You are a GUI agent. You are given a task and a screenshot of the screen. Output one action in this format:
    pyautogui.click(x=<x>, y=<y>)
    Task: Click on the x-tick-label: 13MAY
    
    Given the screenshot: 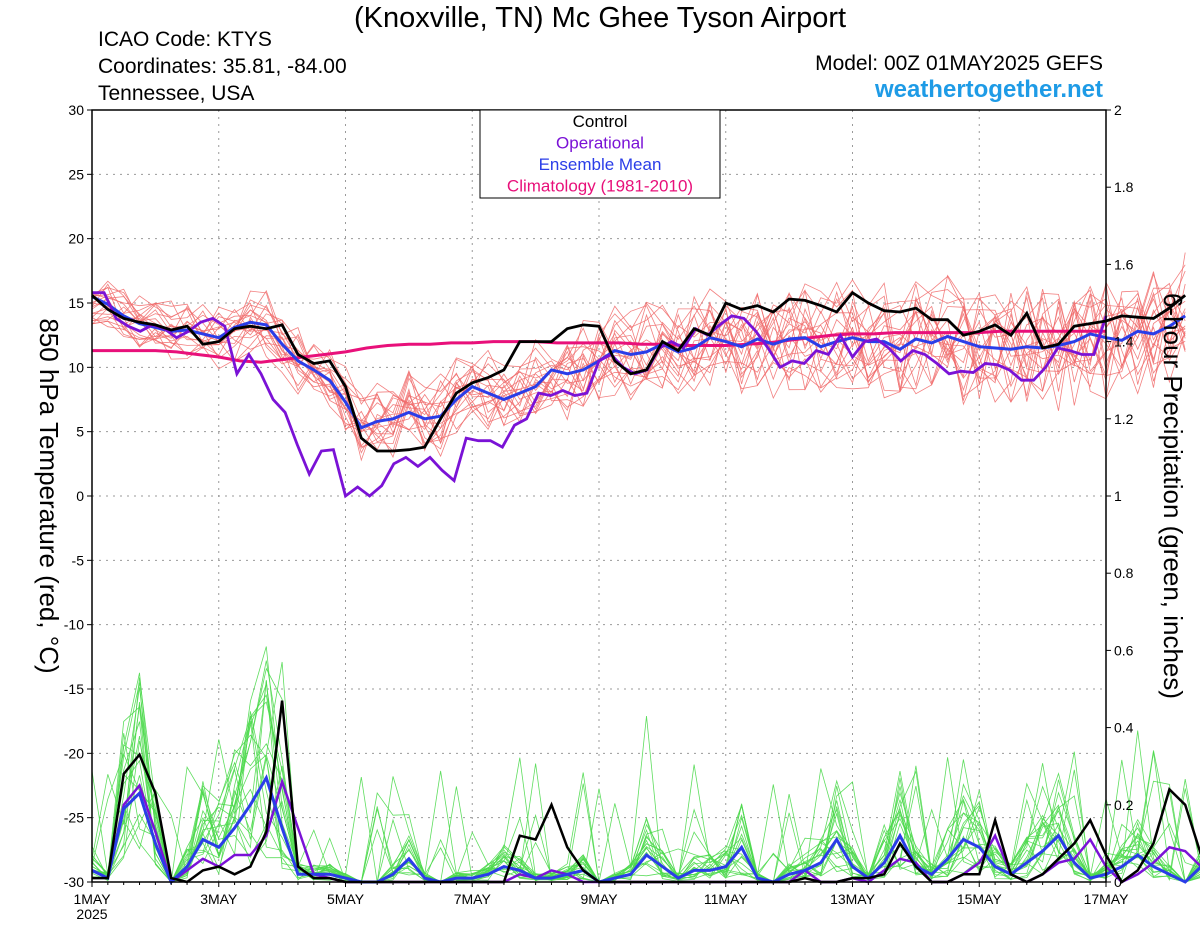 What is the action you would take?
    pyautogui.click(x=853, y=899)
    